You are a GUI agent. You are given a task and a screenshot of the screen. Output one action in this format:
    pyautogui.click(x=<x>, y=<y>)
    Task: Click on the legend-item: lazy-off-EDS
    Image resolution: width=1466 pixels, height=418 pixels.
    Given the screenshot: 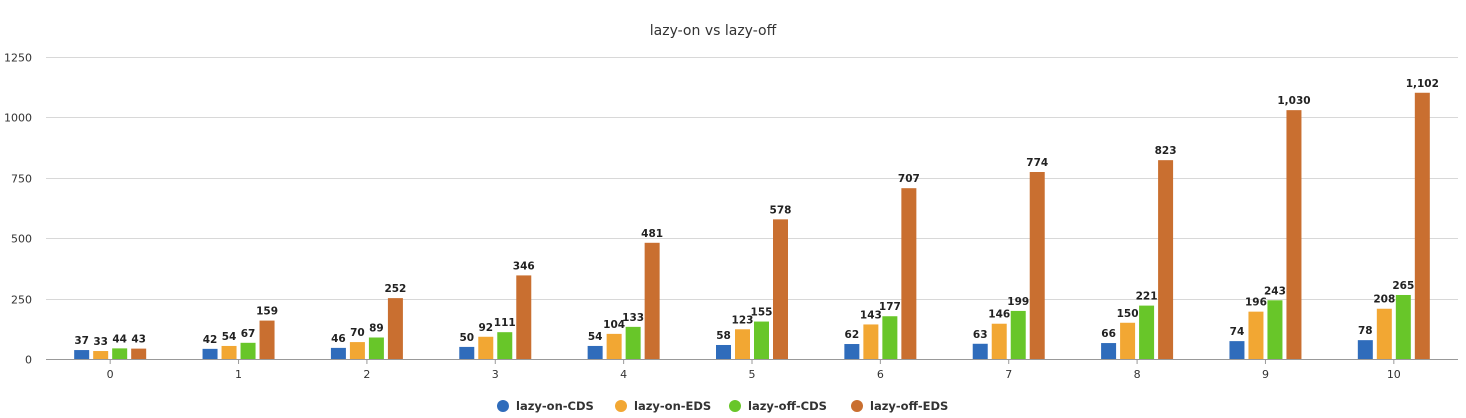 What is the action you would take?
    pyautogui.click(x=899, y=406)
    